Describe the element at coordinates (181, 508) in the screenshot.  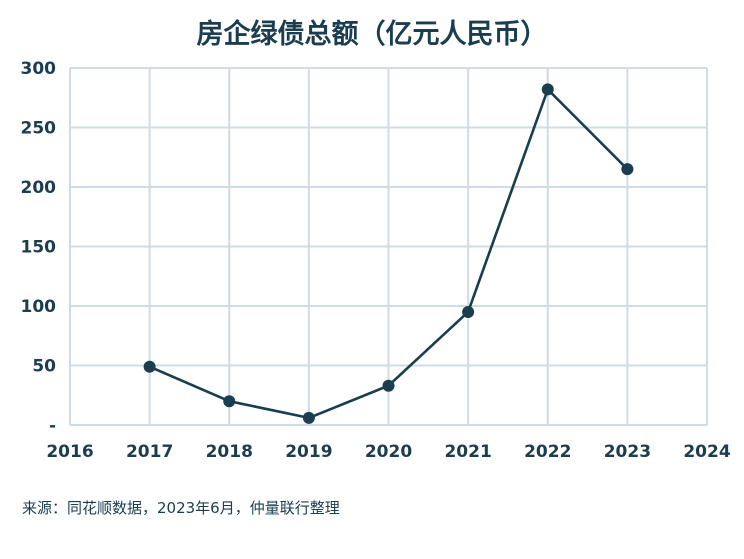
I see `source-note: 来源：同花顺数据，2023年6月，仲量联行整理` at that location.